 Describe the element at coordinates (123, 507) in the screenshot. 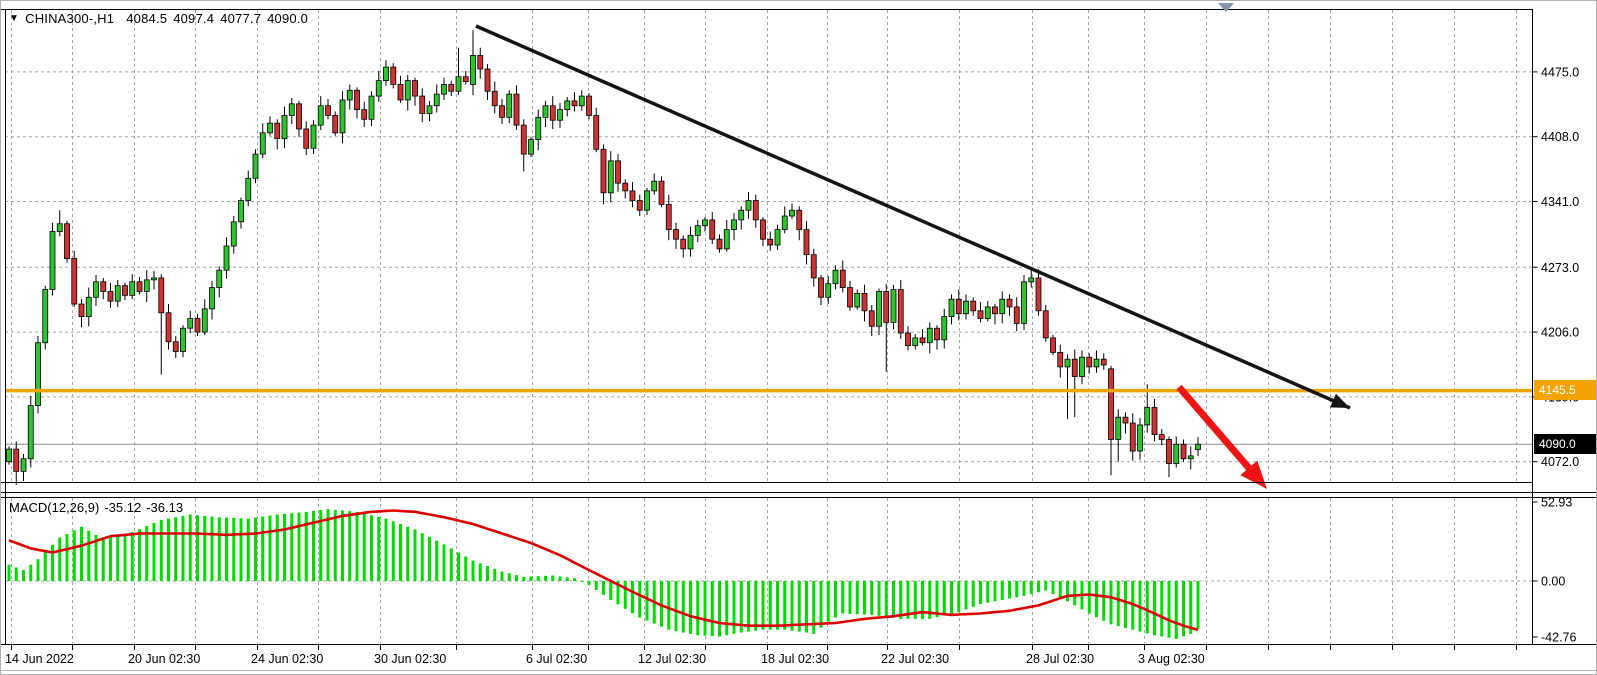

I see `macd-value: -35.12` at that location.